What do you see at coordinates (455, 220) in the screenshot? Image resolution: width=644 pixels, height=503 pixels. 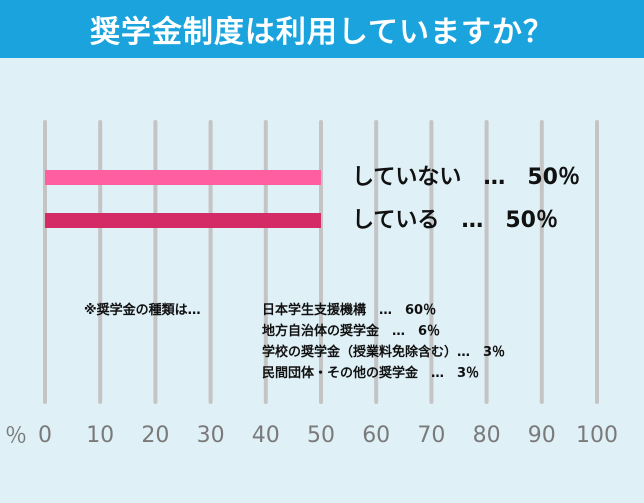 I see `bar-label-using: している … 50％` at bounding box center [455, 220].